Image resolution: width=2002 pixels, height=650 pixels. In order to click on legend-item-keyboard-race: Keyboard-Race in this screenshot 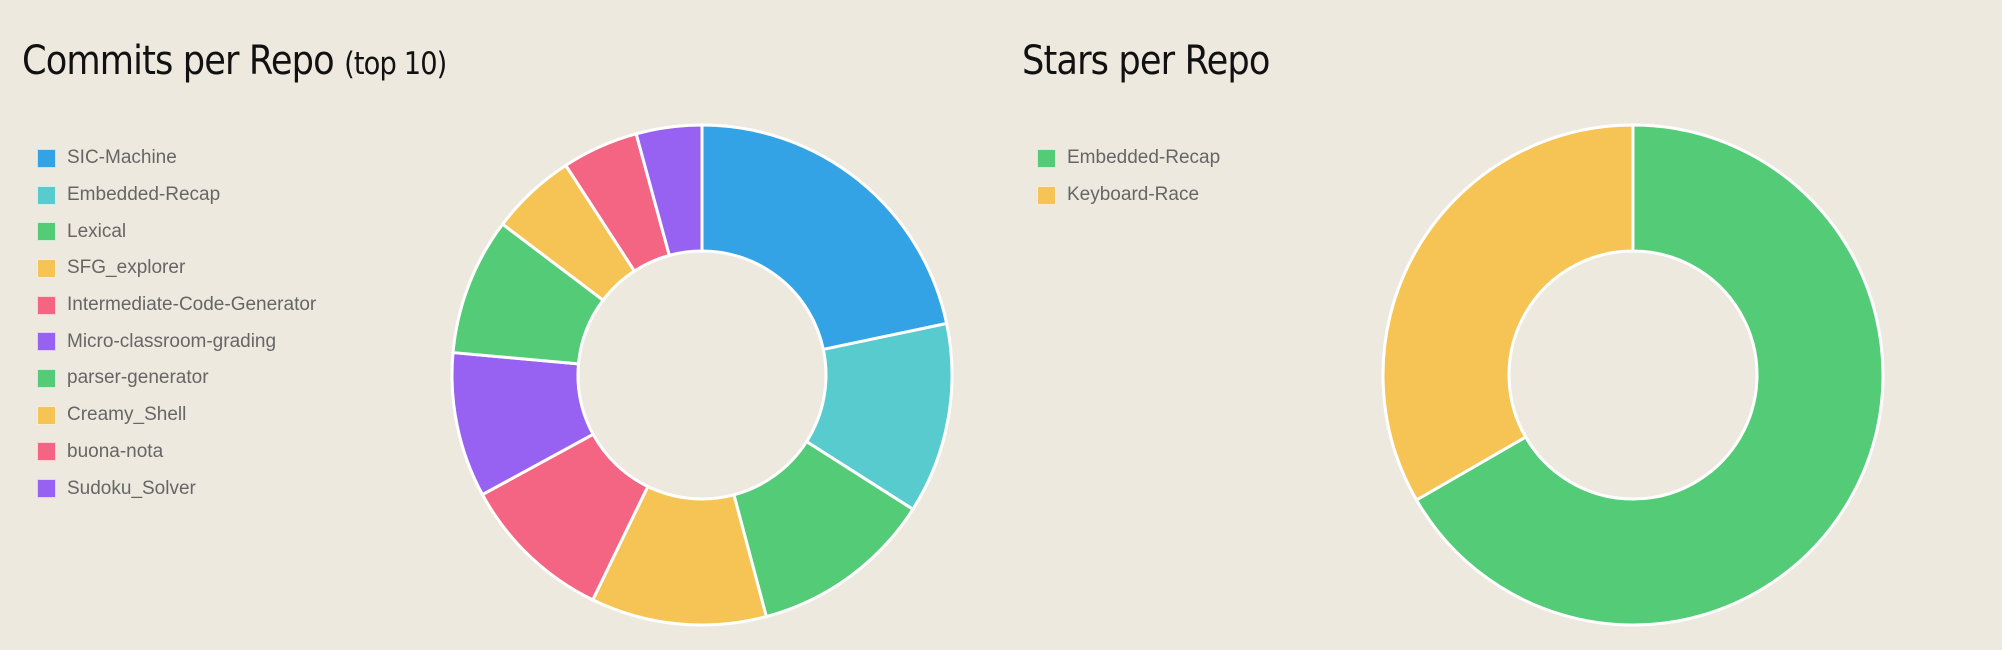, I will do `click(1128, 195)`.